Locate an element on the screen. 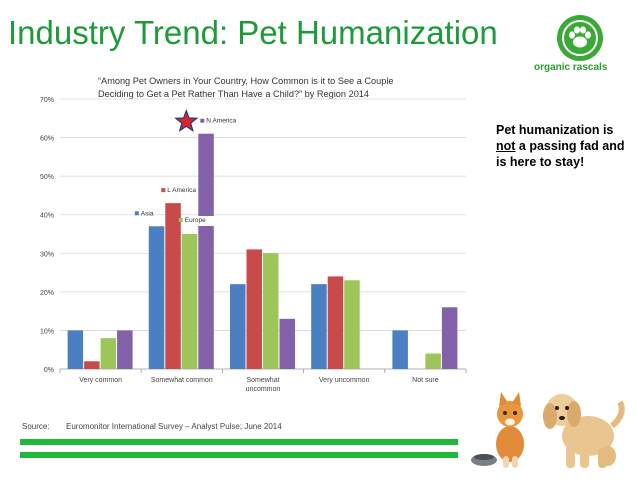  x-tick-label: Not sure is located at coordinates (425, 380).